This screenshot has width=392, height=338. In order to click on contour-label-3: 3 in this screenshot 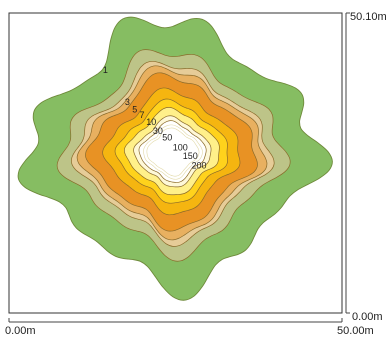, I will do `click(127, 102)`.